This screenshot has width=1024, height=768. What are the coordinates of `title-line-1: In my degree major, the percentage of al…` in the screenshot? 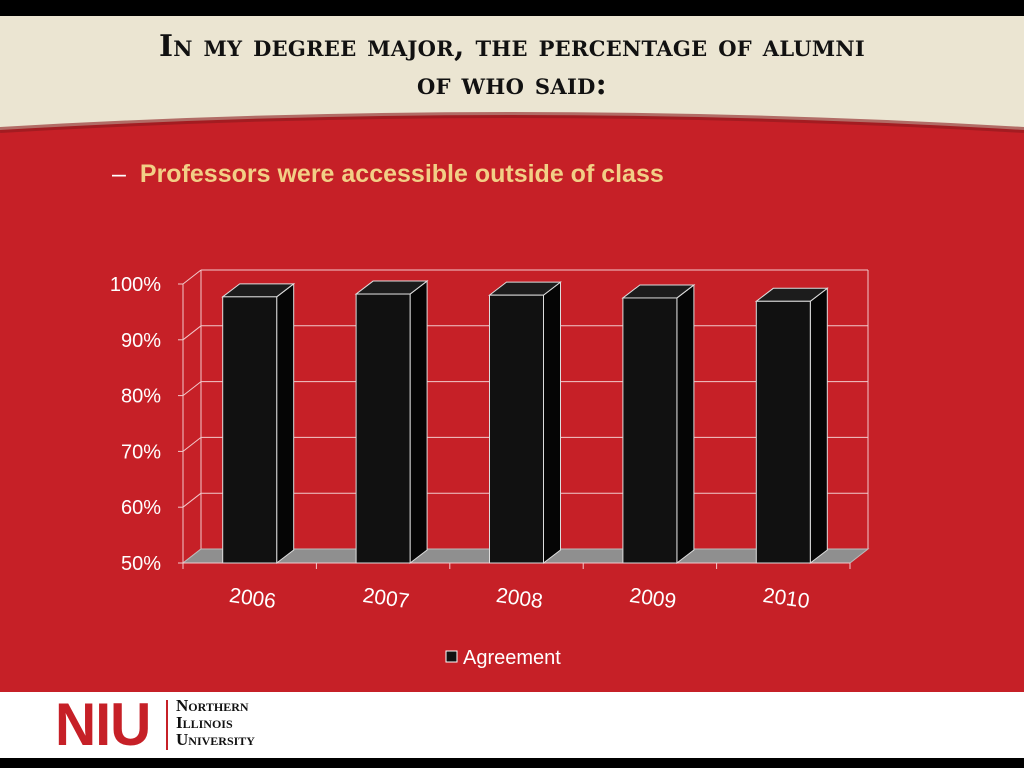 It's located at (512, 46).